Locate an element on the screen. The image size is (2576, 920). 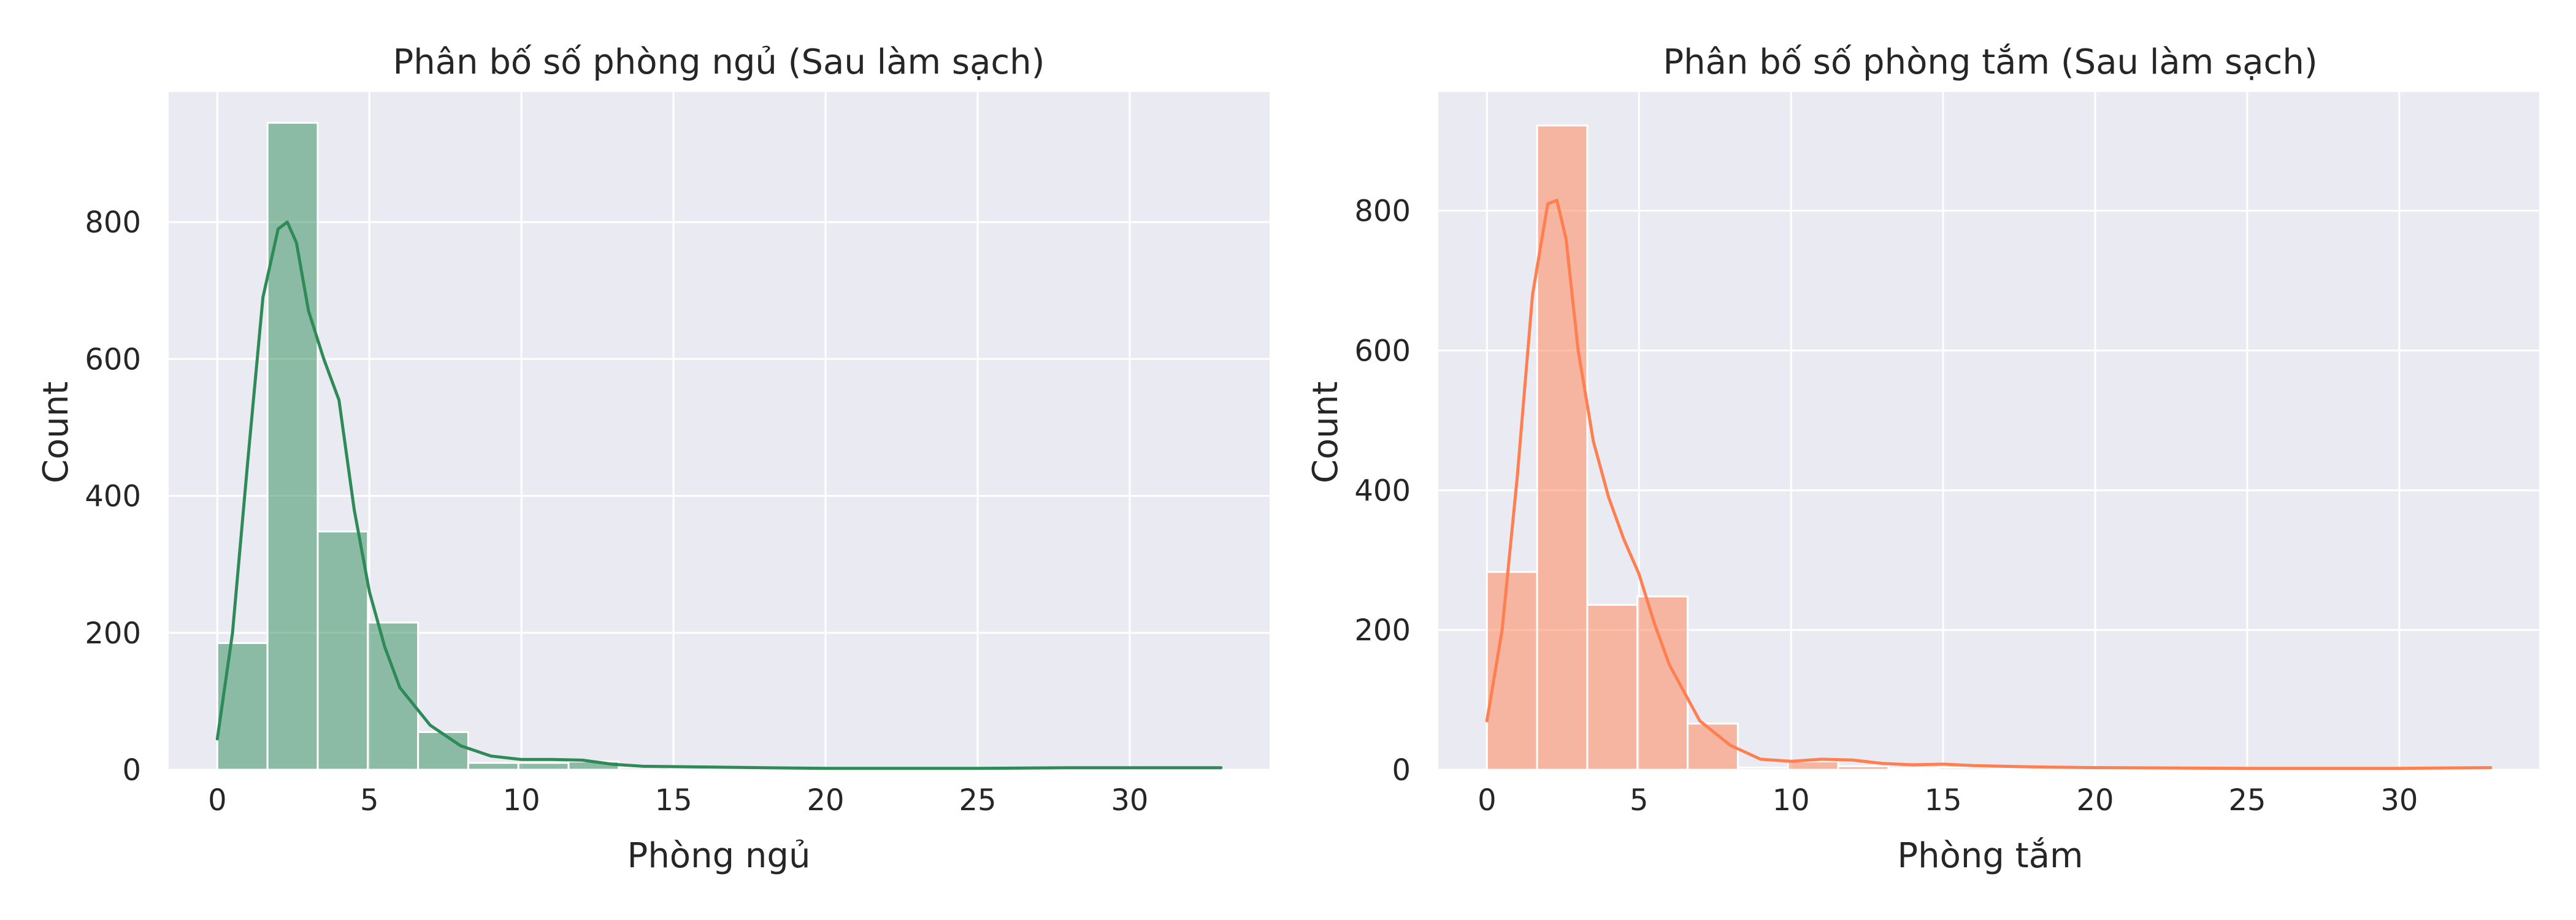
bedrooms-y-tick-label: 400 is located at coordinates (113, 497).